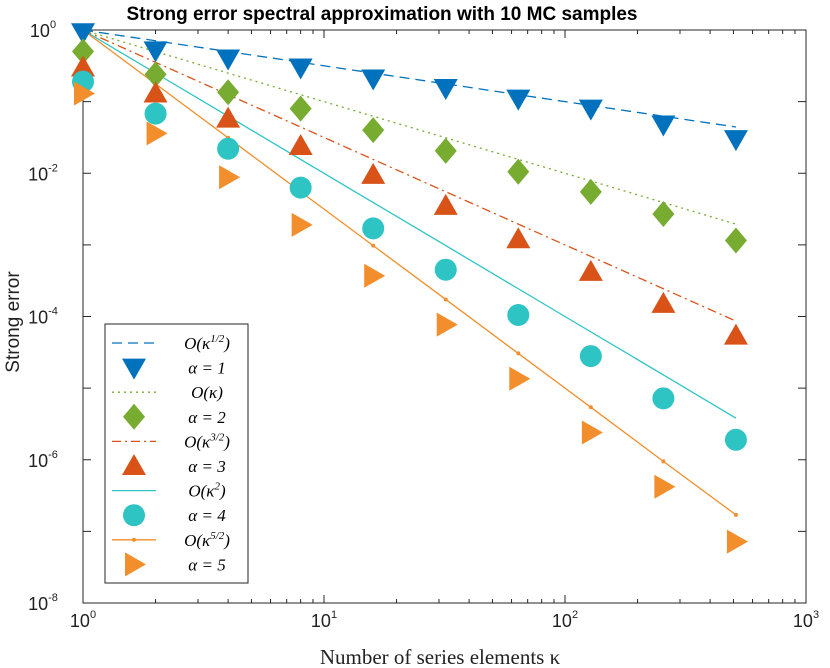  I want to click on y-tick-label: 10⁻⁸, so click(43, 603).